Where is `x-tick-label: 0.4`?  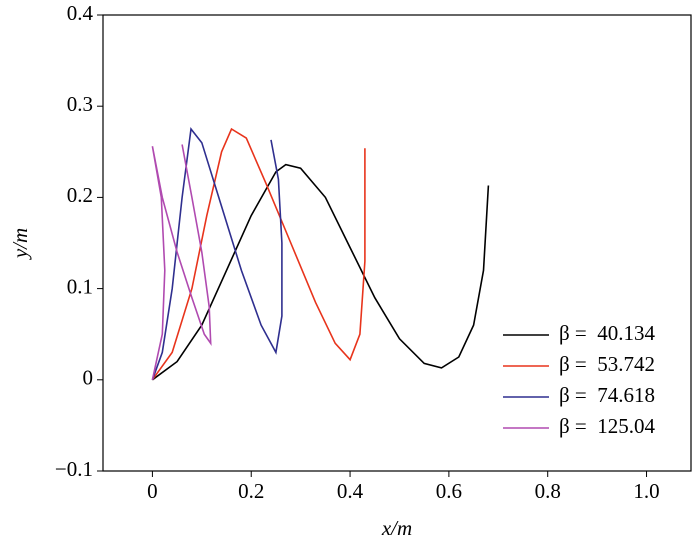 x-tick-label: 0.4 is located at coordinates (350, 491).